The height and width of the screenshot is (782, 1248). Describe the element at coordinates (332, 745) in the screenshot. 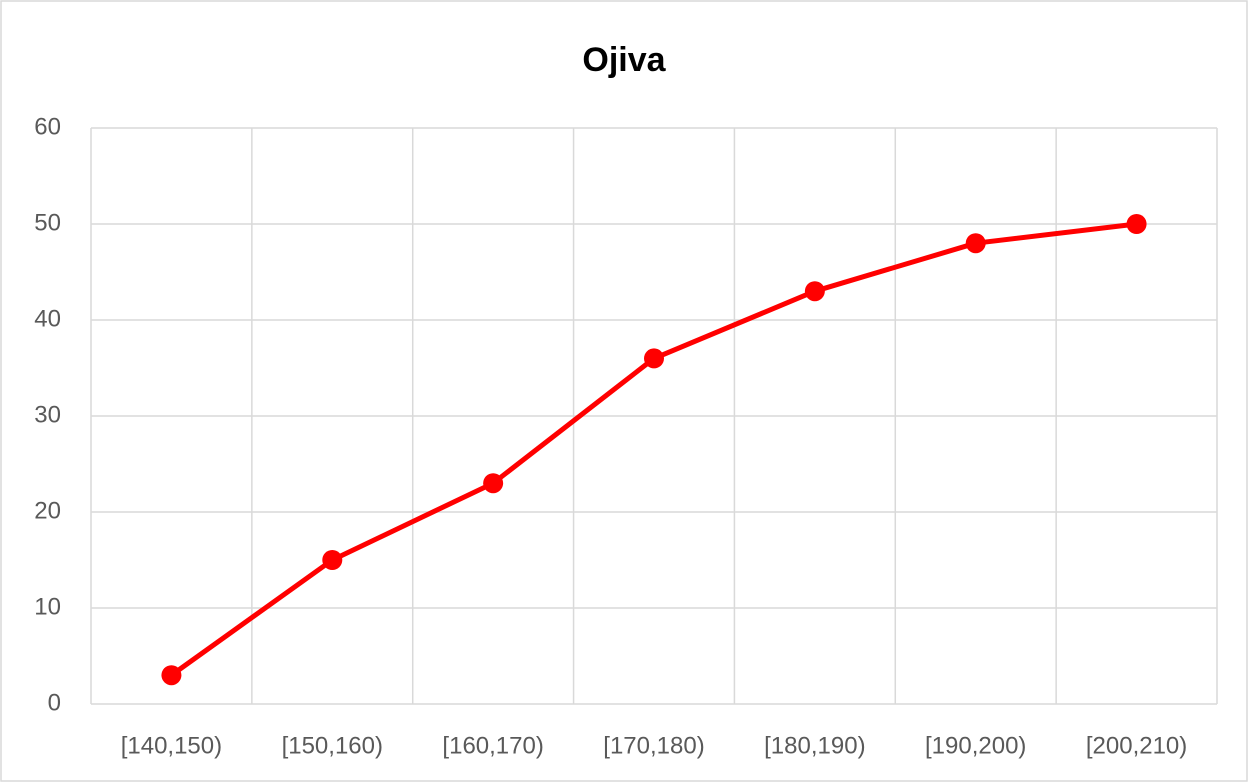

I see `x-tick-label: [150,160)` at that location.